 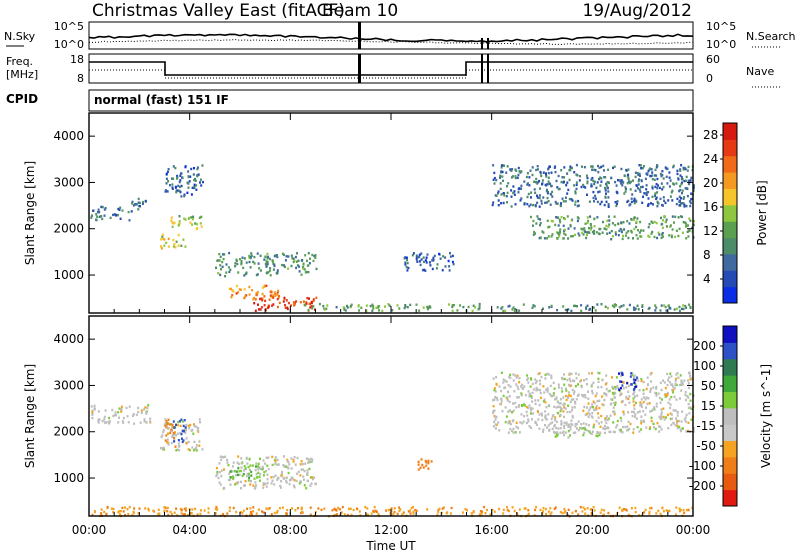 What do you see at coordinates (68, 478) in the screenshot?
I see `y-tick-label: 1000` at bounding box center [68, 478].